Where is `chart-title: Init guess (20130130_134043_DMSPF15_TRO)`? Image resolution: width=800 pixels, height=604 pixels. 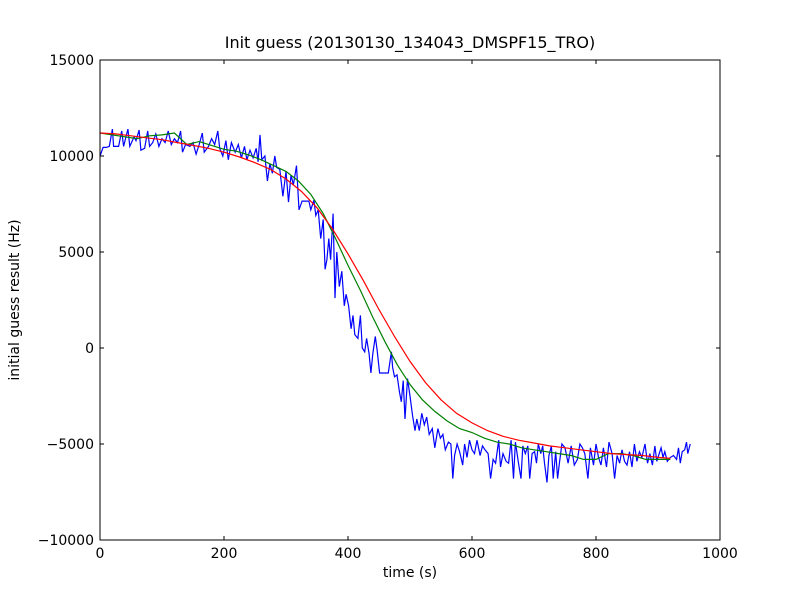 chart-title: Init guess (20130130_134043_DMSPF15_TRO) is located at coordinates (410, 43).